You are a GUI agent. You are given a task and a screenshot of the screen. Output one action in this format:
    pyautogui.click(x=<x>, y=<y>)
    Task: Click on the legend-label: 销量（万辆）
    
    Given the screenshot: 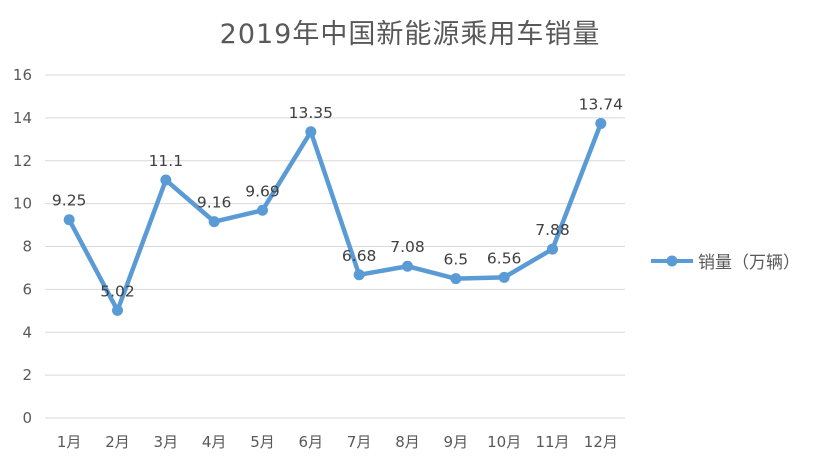 What is the action you would take?
    pyautogui.click(x=749, y=263)
    